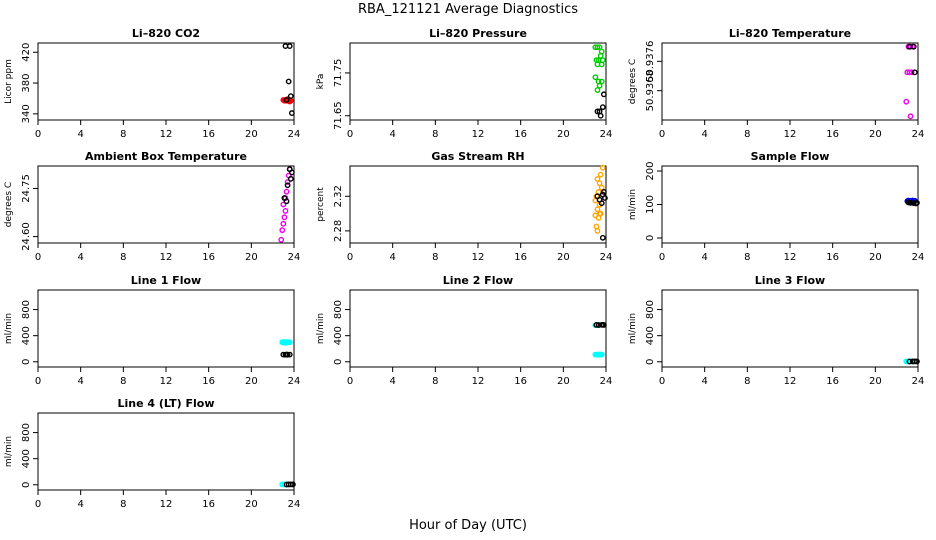  Describe the element at coordinates (26, 236) in the screenshot. I see `y-tick-label: 24.60` at that location.